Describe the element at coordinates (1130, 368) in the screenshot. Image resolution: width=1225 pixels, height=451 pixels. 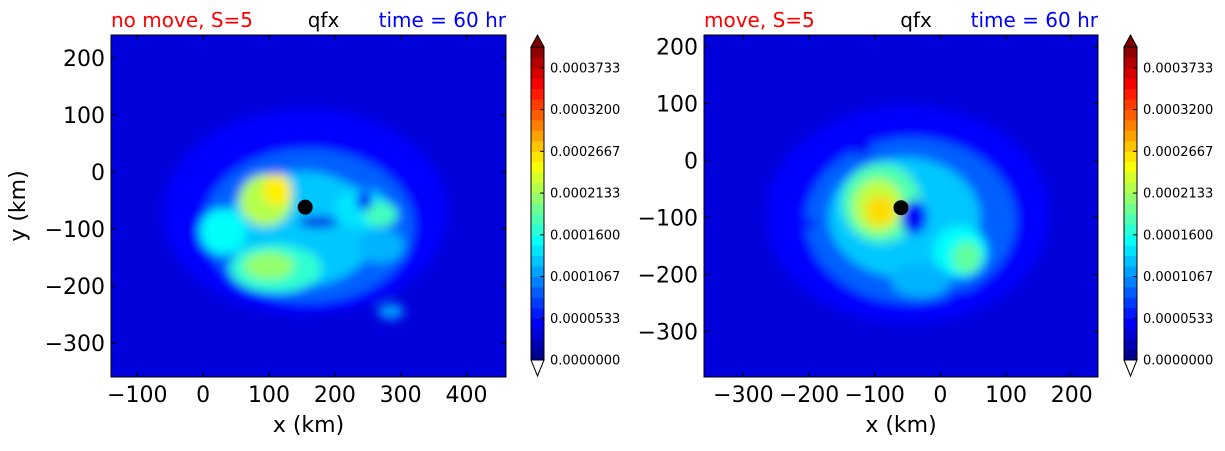
I see `colorbar-extend-min` at that location.